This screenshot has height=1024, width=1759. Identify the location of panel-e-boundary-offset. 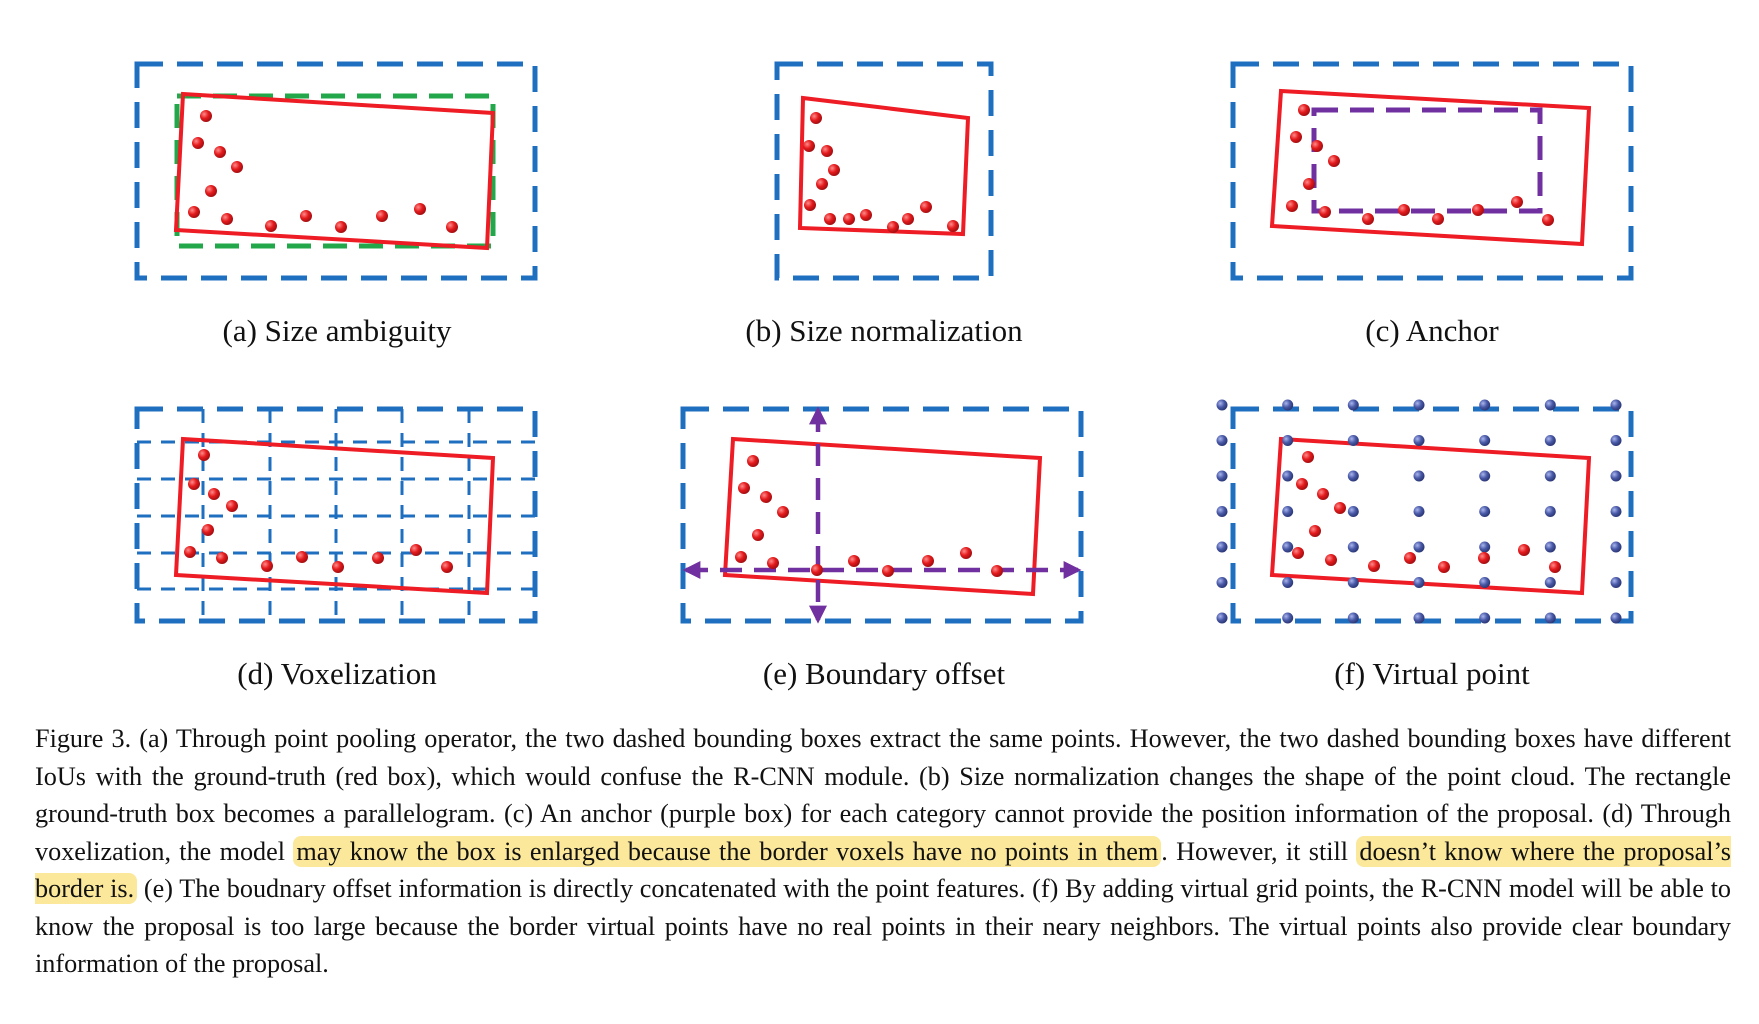
(882, 515).